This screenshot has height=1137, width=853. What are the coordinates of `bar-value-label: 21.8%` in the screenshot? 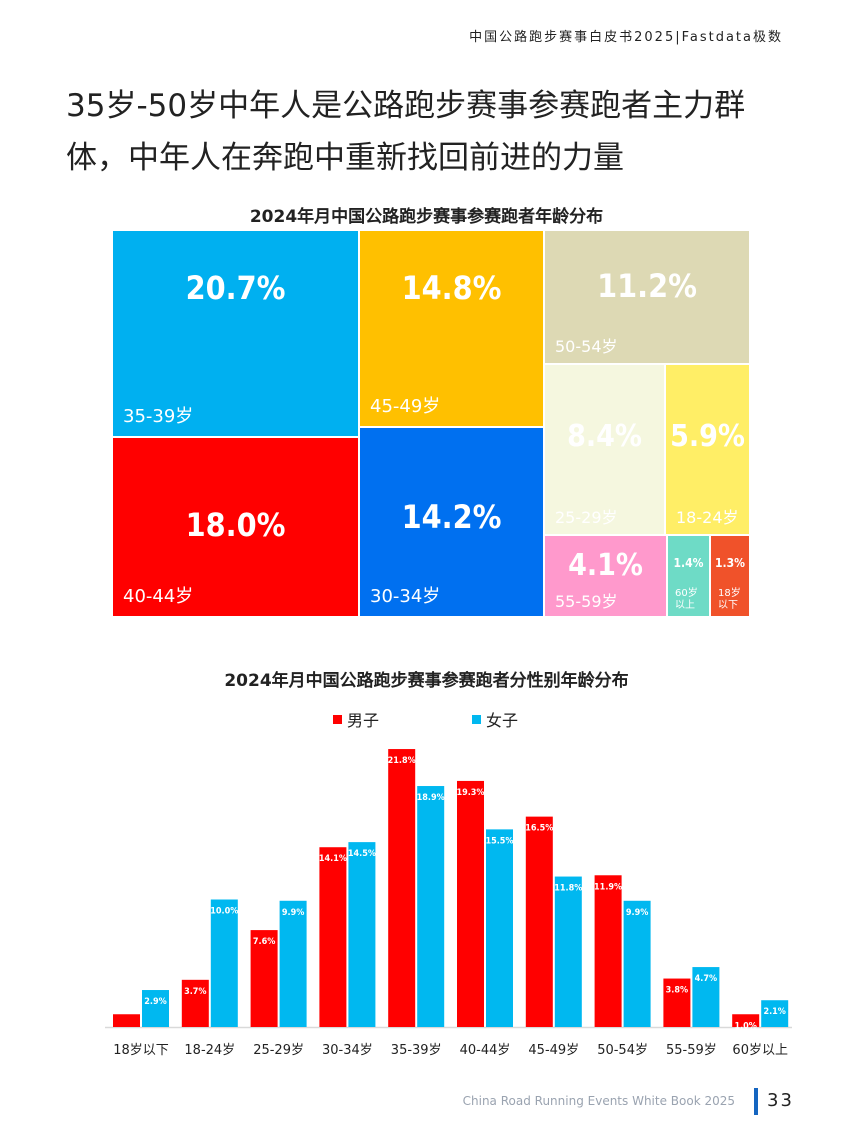 It's located at (402, 761).